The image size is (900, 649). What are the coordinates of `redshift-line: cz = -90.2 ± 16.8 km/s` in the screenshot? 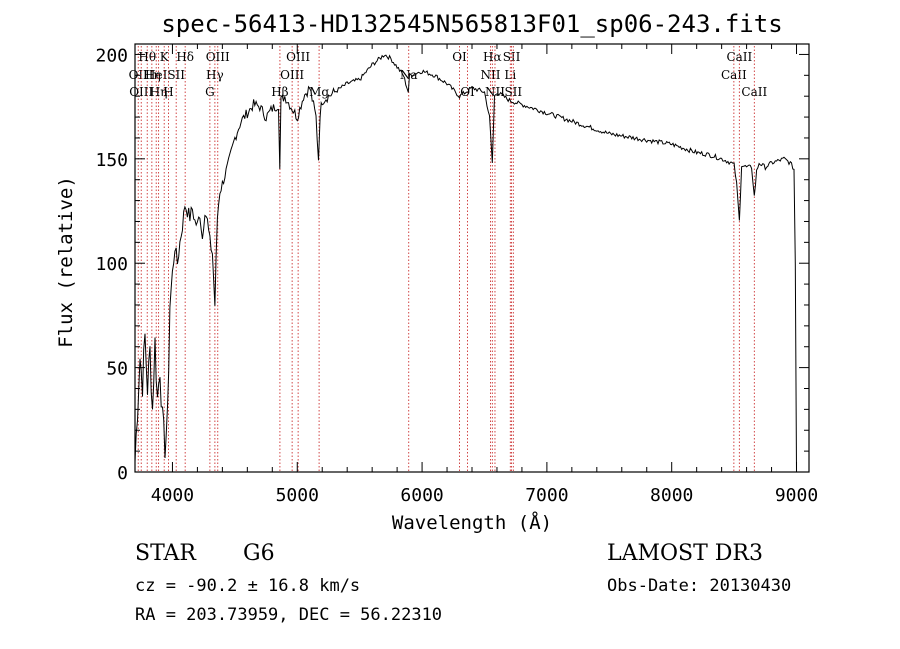 It's located at (247, 586).